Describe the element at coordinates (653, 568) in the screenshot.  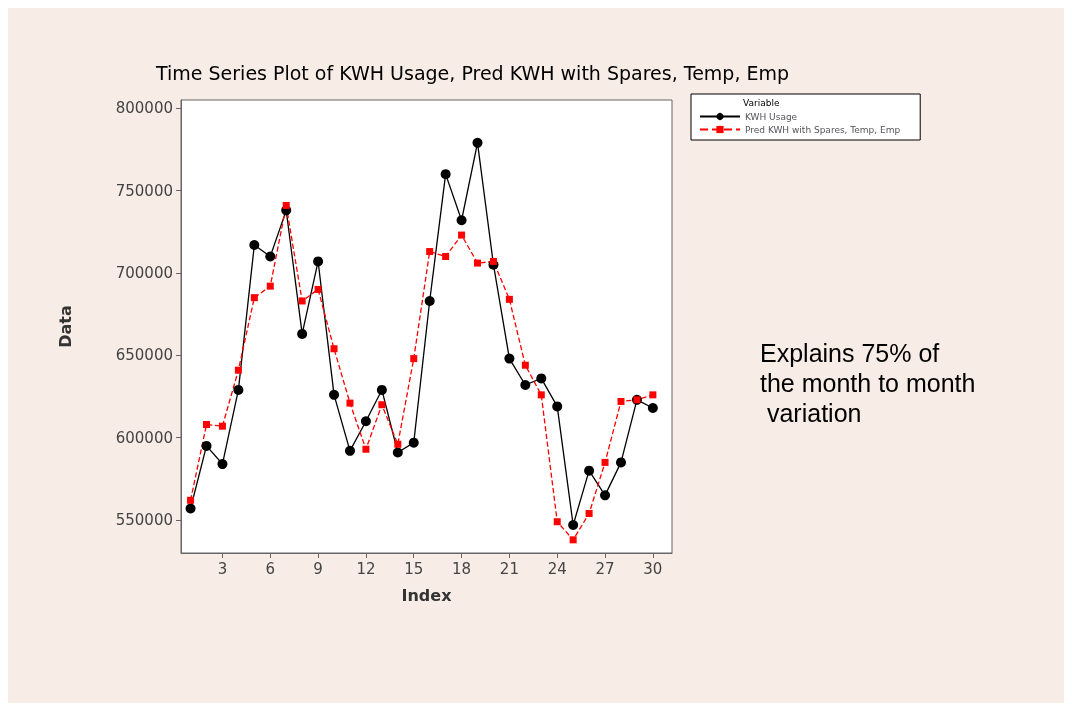
I see `x-tick-label: 30` at that location.